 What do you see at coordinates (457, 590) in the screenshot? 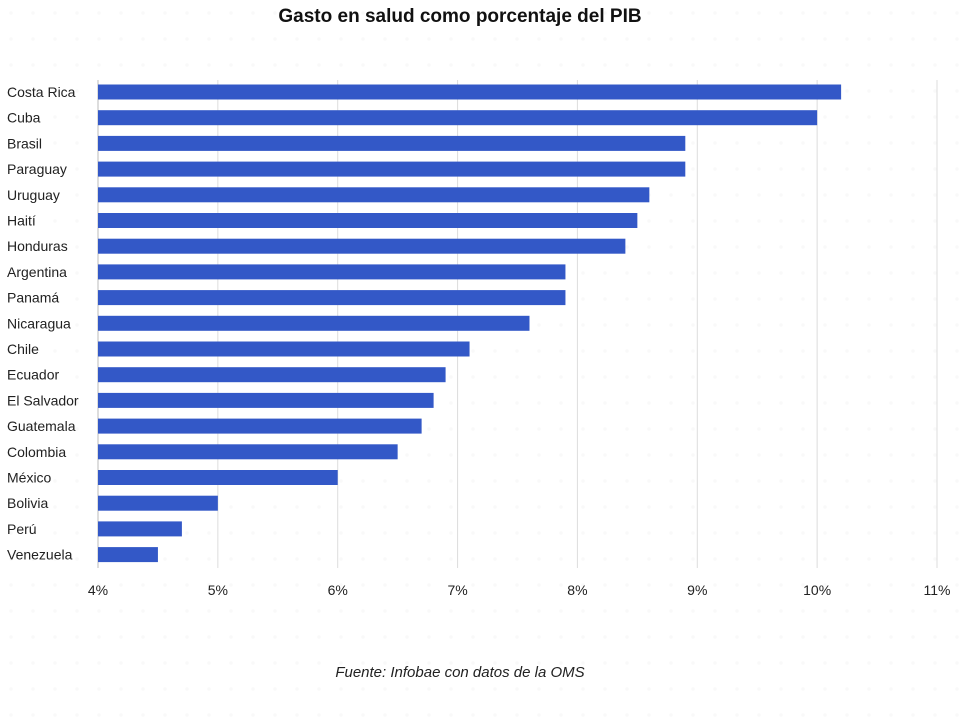
I see `x-tick-label: 7%` at bounding box center [457, 590].